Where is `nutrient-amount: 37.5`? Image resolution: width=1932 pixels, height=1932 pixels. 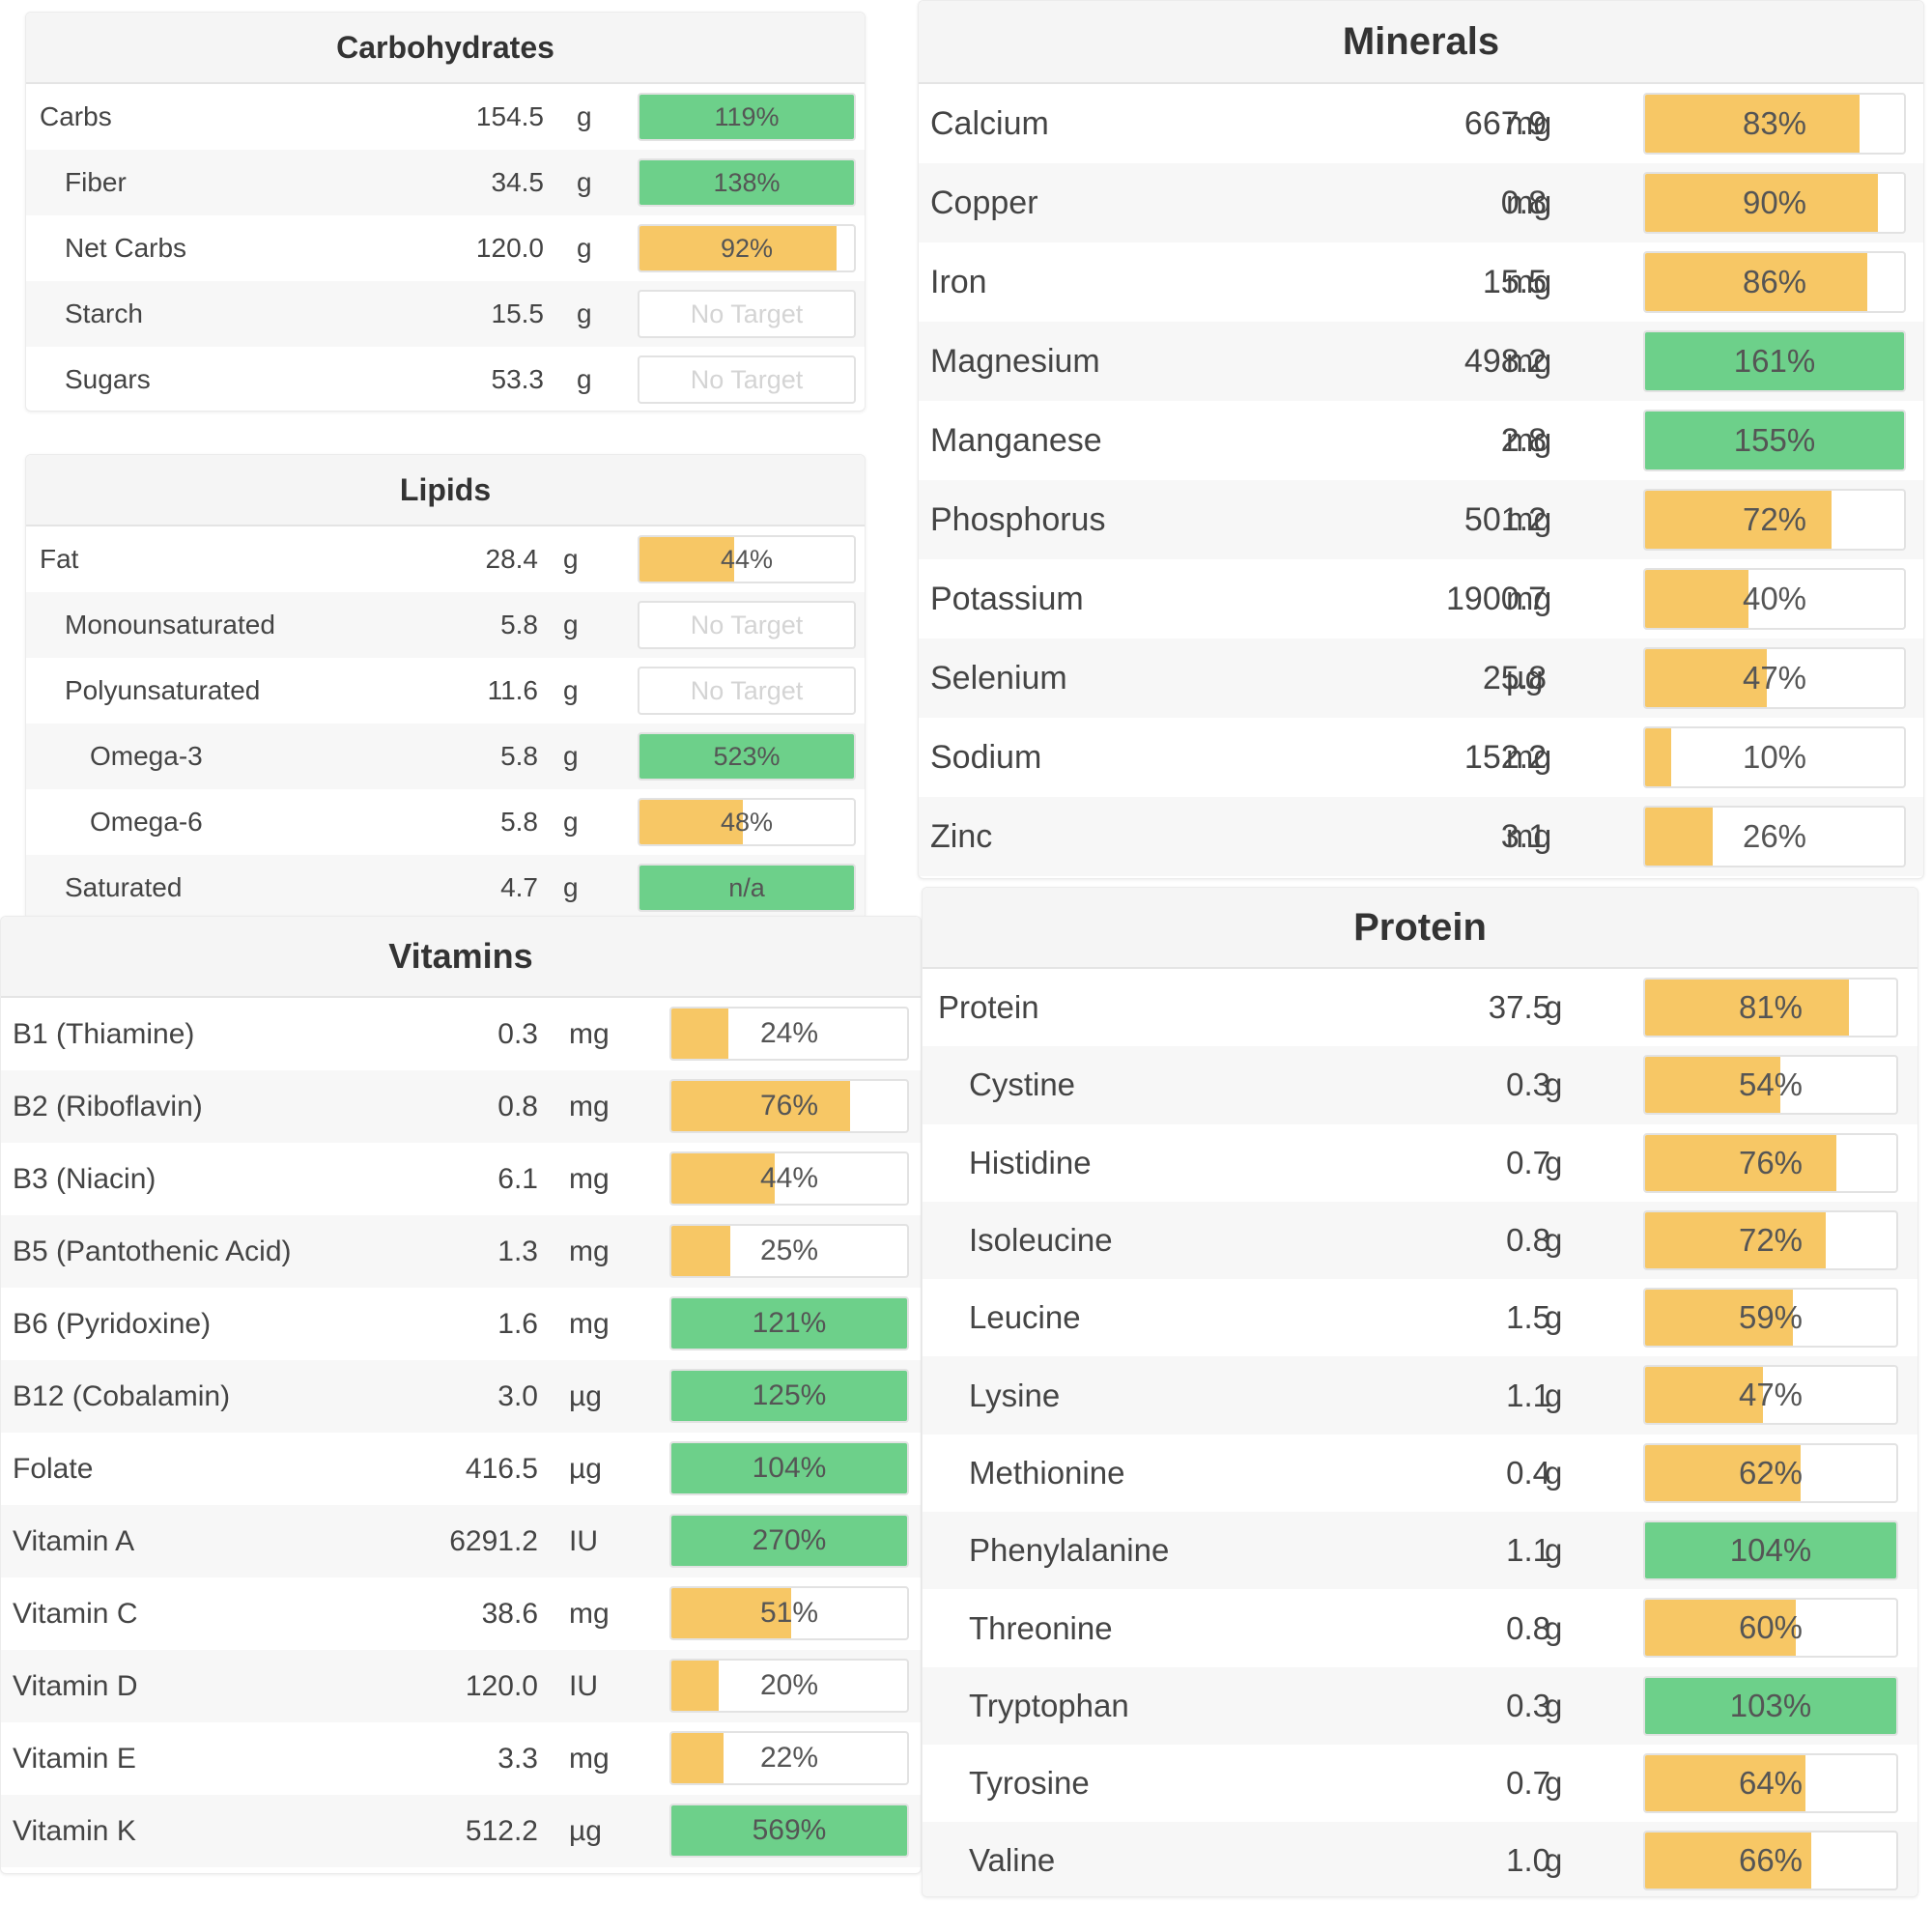
nutrient-amount: 37.5 is located at coordinates (1519, 1008).